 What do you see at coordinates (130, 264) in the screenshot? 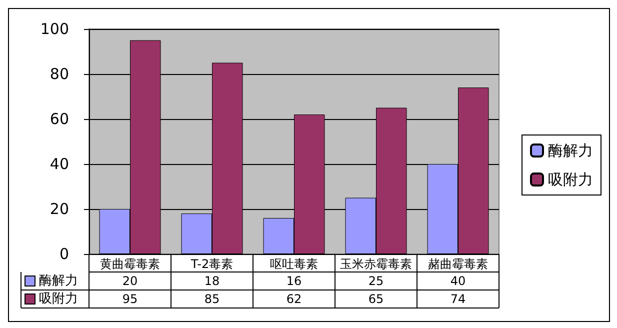
I see `x-tick-label: 黄曲霉毒素` at bounding box center [130, 264].